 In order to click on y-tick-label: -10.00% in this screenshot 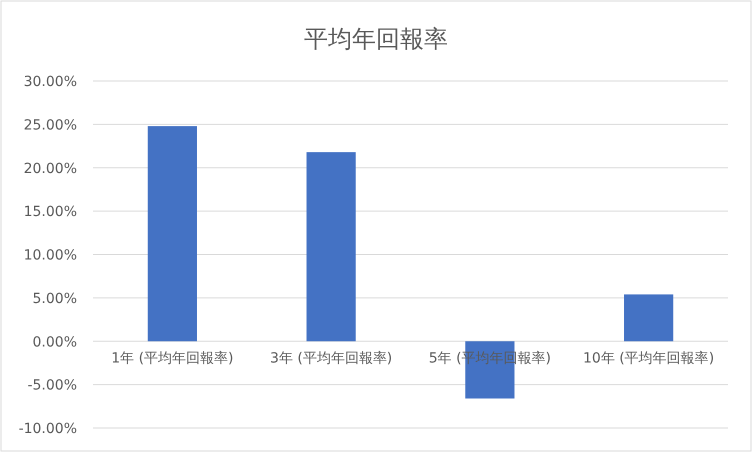, I will do `click(47, 429)`.